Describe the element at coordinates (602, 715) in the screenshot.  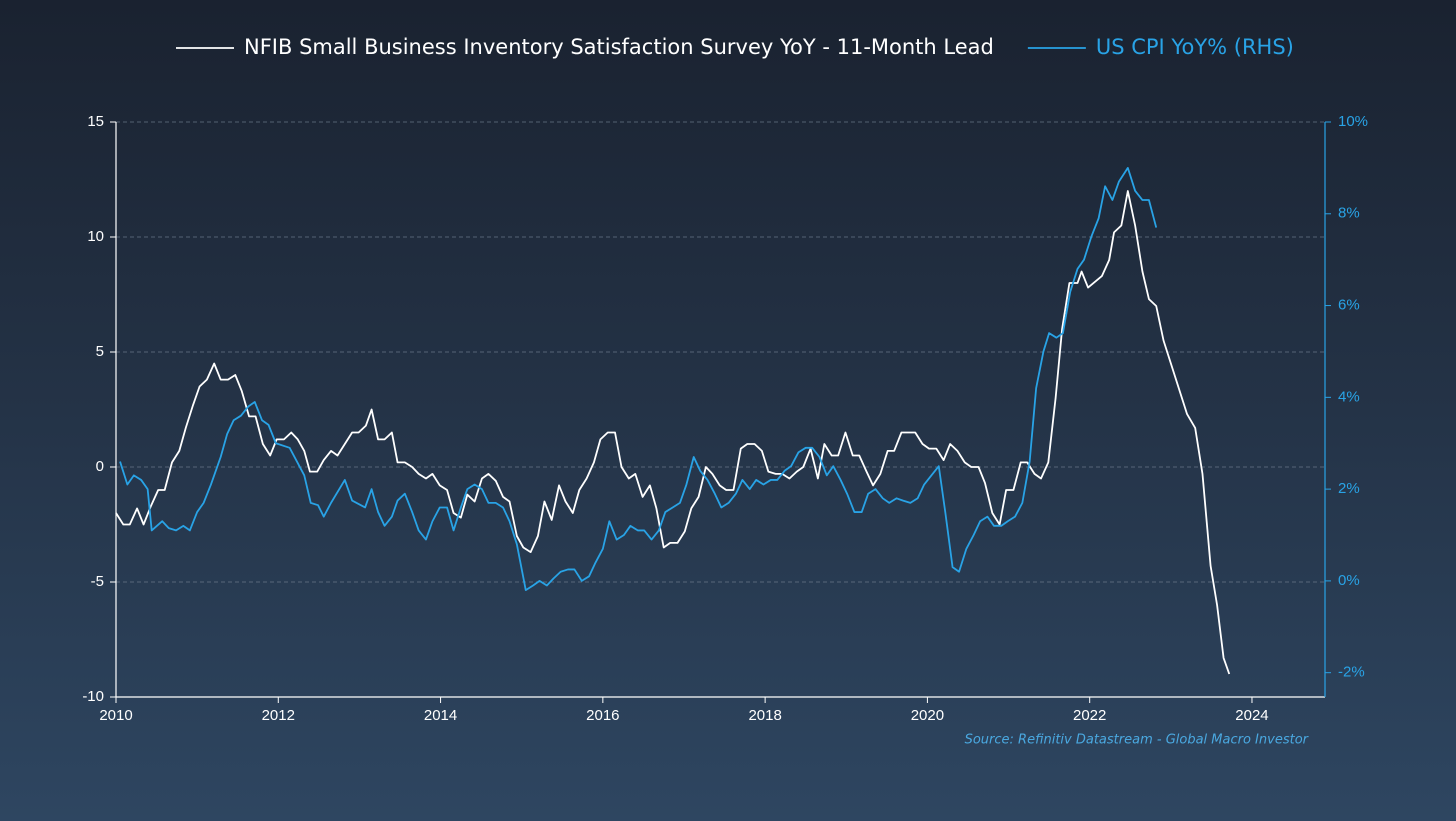
I see `x-tick-label: 2016` at that location.